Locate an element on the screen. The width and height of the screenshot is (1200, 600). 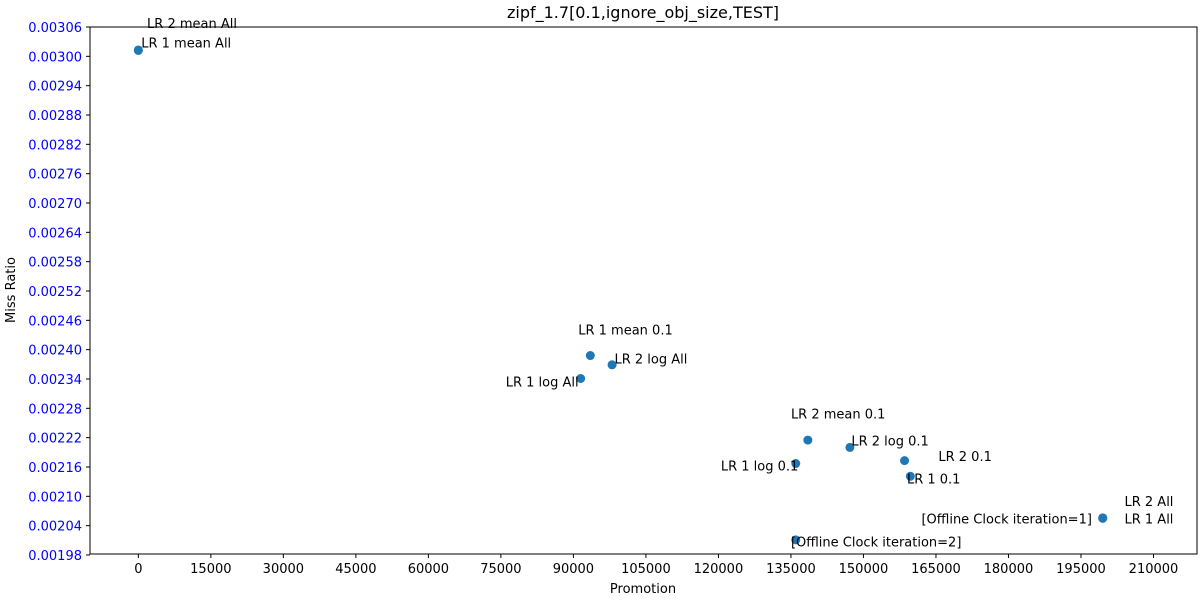
point-annotation: LR 1 0.1 is located at coordinates (934, 480).